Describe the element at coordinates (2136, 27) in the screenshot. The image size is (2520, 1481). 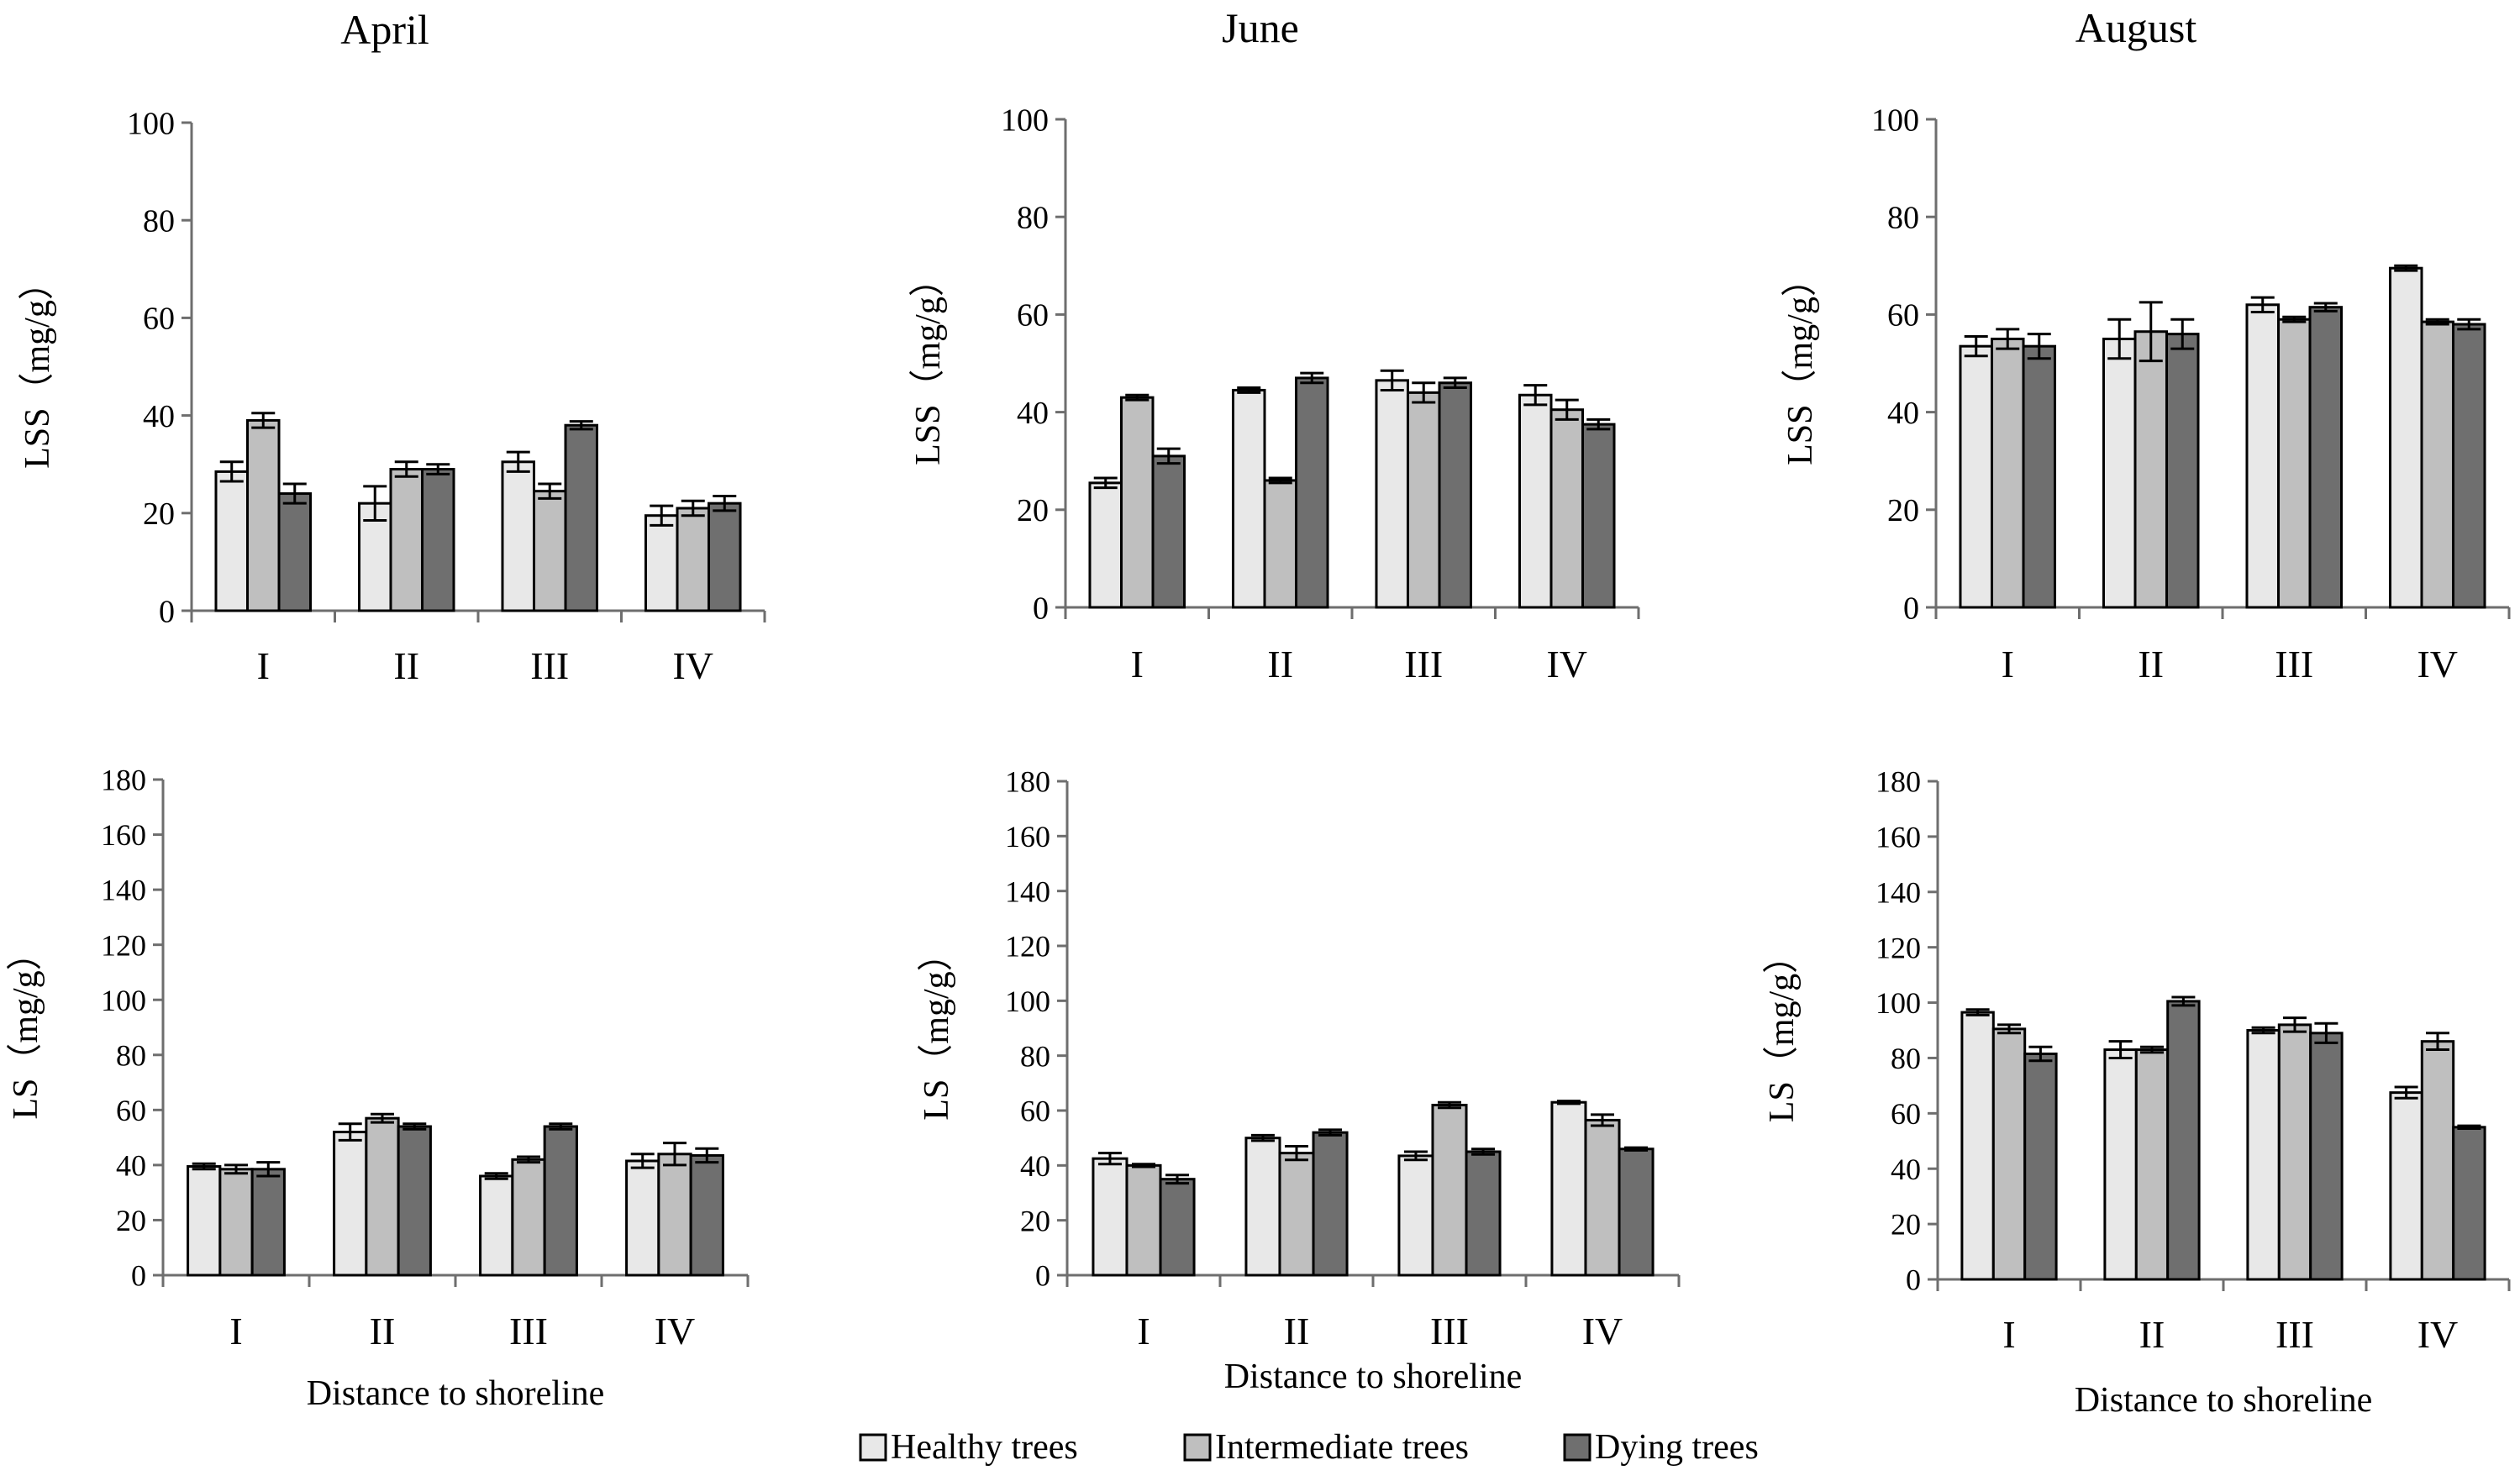
I see `chart-title: August` at that location.